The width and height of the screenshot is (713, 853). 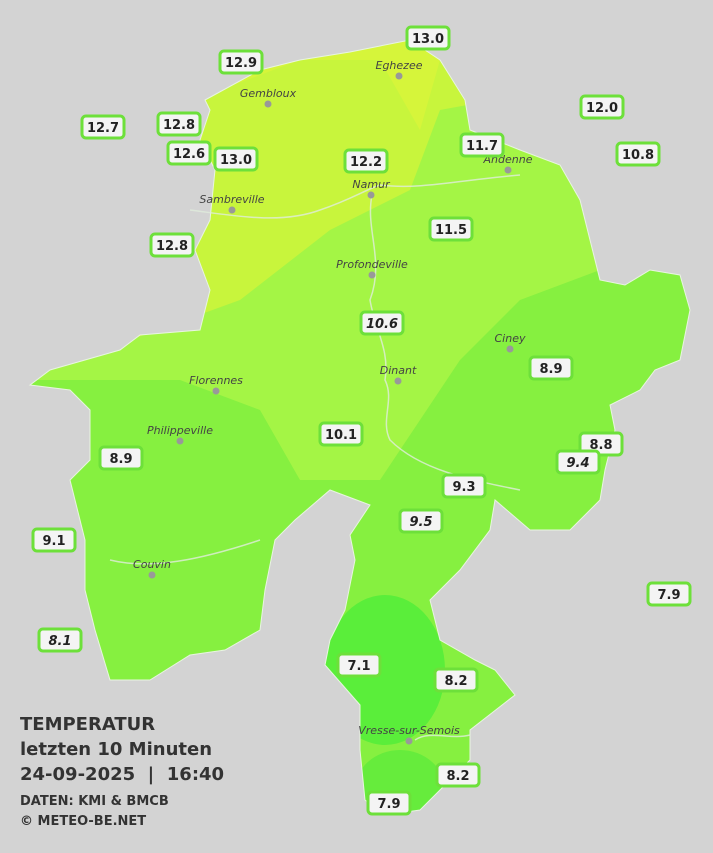 I want to click on source: DATEN: KMI & BMCB, so click(x=94, y=801).